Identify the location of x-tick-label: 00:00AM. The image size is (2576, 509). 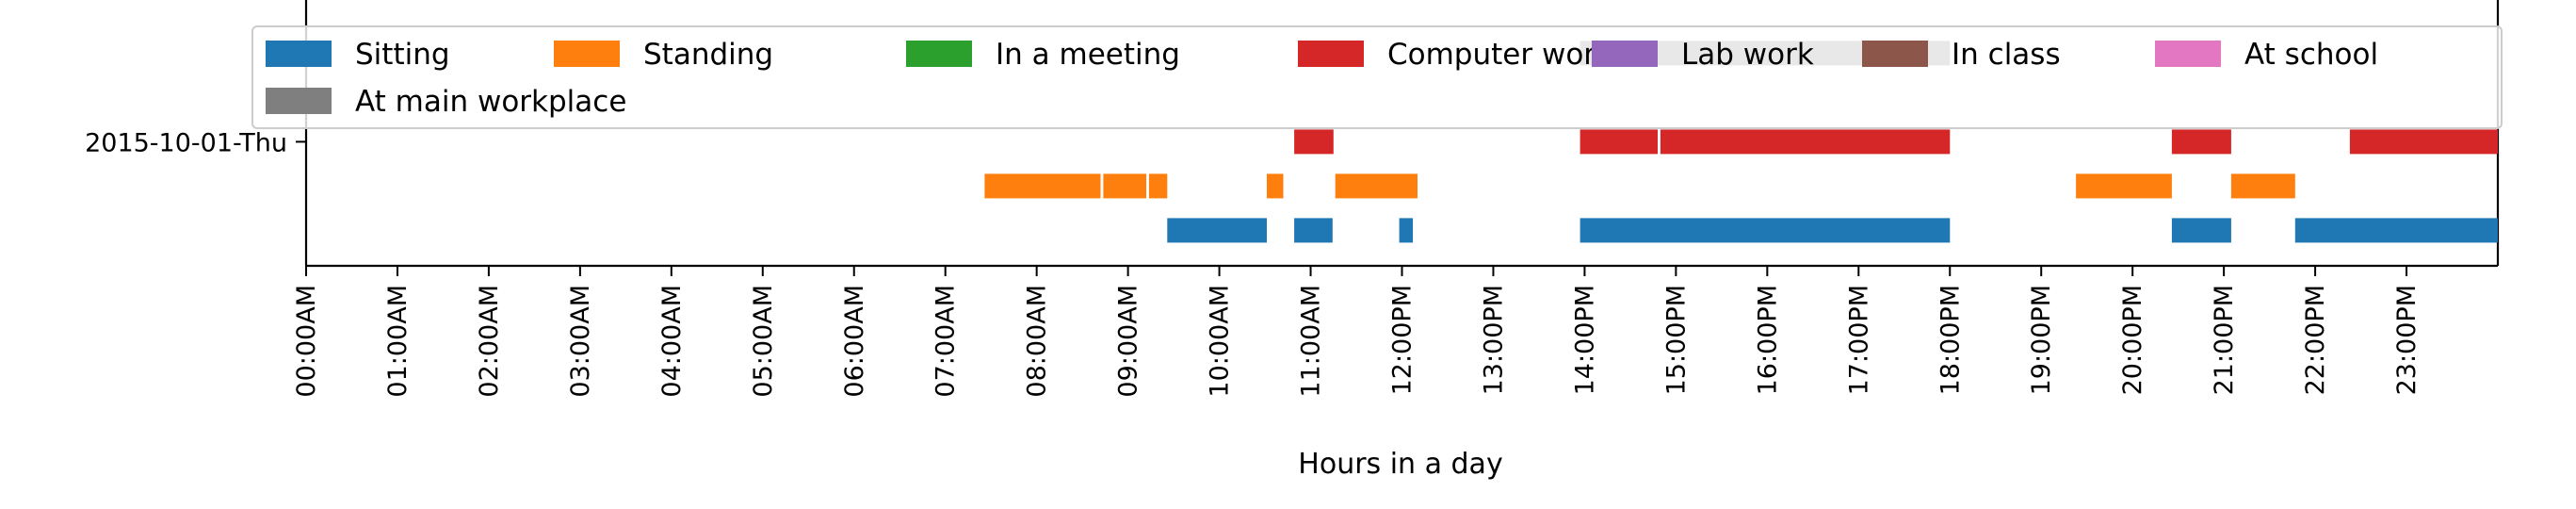
(306, 341).